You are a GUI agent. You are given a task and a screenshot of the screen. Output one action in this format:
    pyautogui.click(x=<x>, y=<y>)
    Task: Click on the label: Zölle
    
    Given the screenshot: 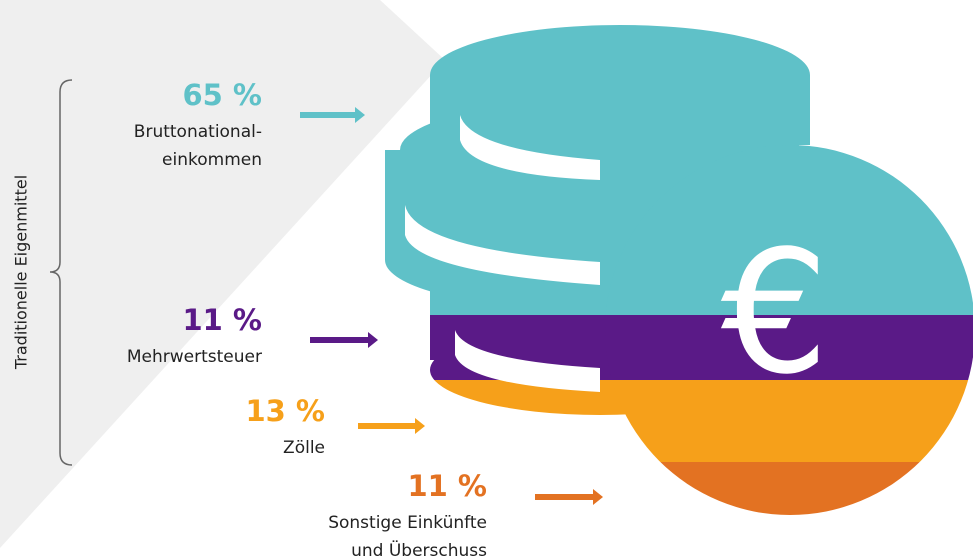 What is the action you would take?
    pyautogui.click(x=304, y=448)
    